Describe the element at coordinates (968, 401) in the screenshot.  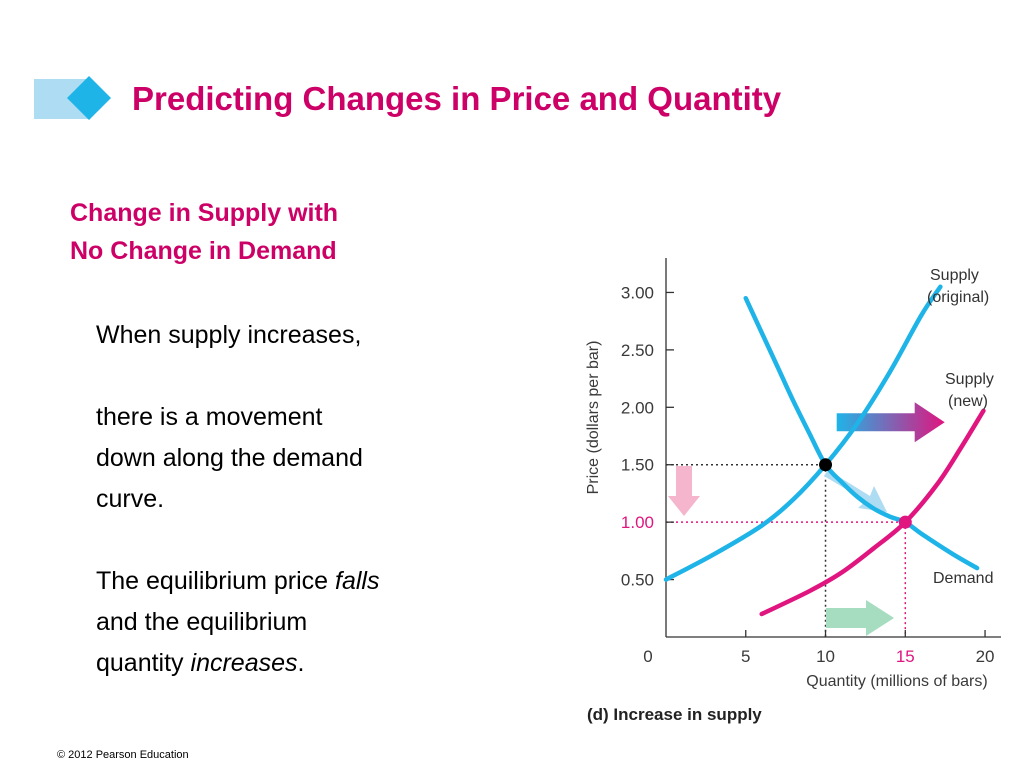
I see `curve-label-supply-new-line: (new)` at that location.